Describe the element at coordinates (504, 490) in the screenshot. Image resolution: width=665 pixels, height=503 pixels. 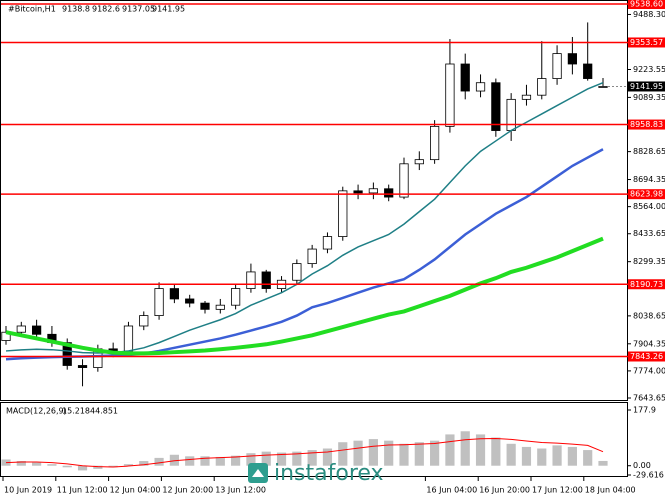
I see `x-tick-label: 16 Jun 20:00` at that location.